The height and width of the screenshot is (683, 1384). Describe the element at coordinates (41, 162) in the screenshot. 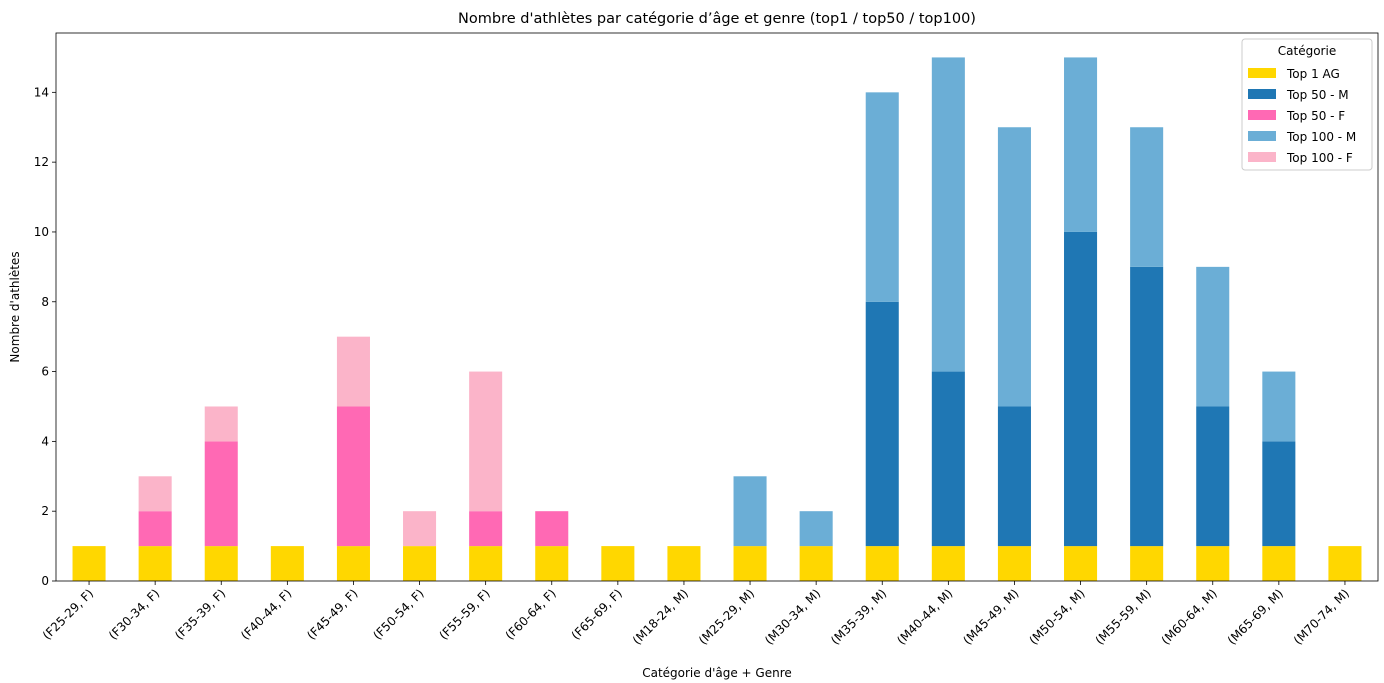

I see `y-tick-label: 12` at that location.